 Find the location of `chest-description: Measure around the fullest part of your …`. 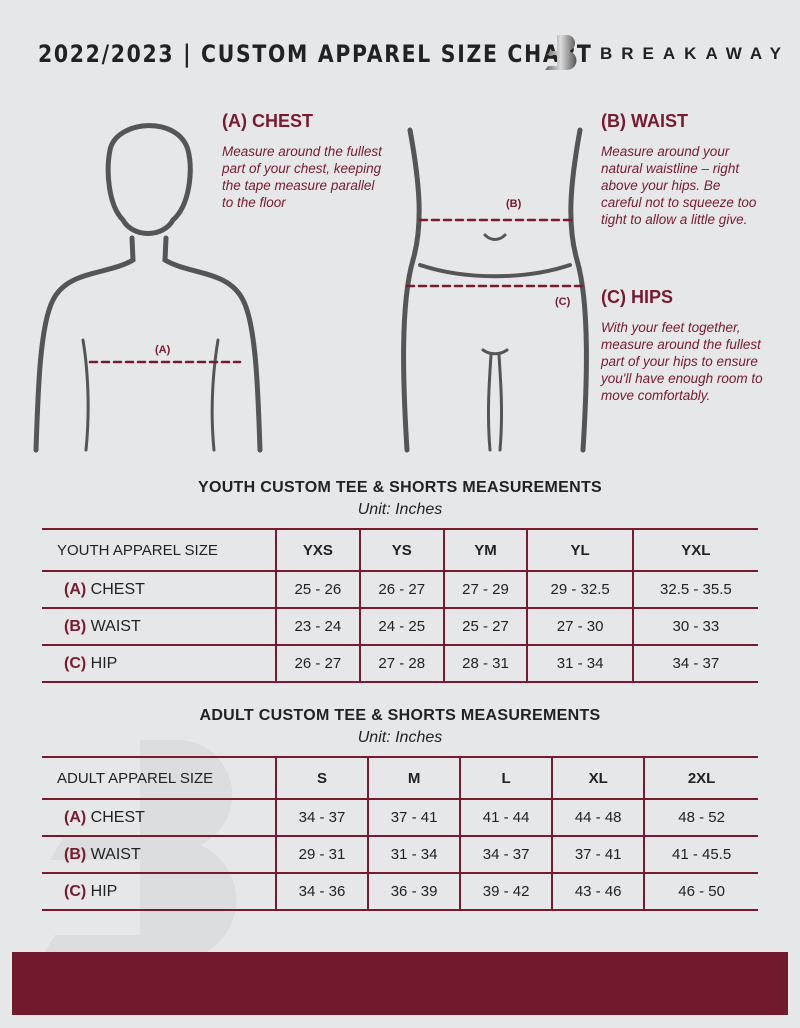

chest-description: Measure around the fullest part of your … is located at coordinates (302, 177).